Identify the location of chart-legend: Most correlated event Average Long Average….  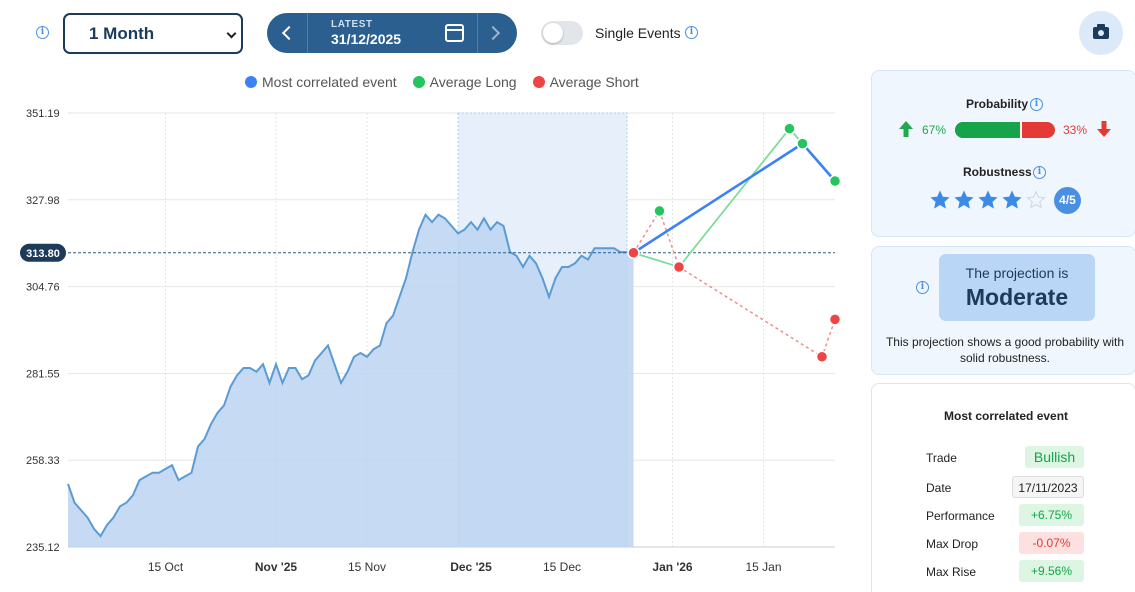
(442, 82).